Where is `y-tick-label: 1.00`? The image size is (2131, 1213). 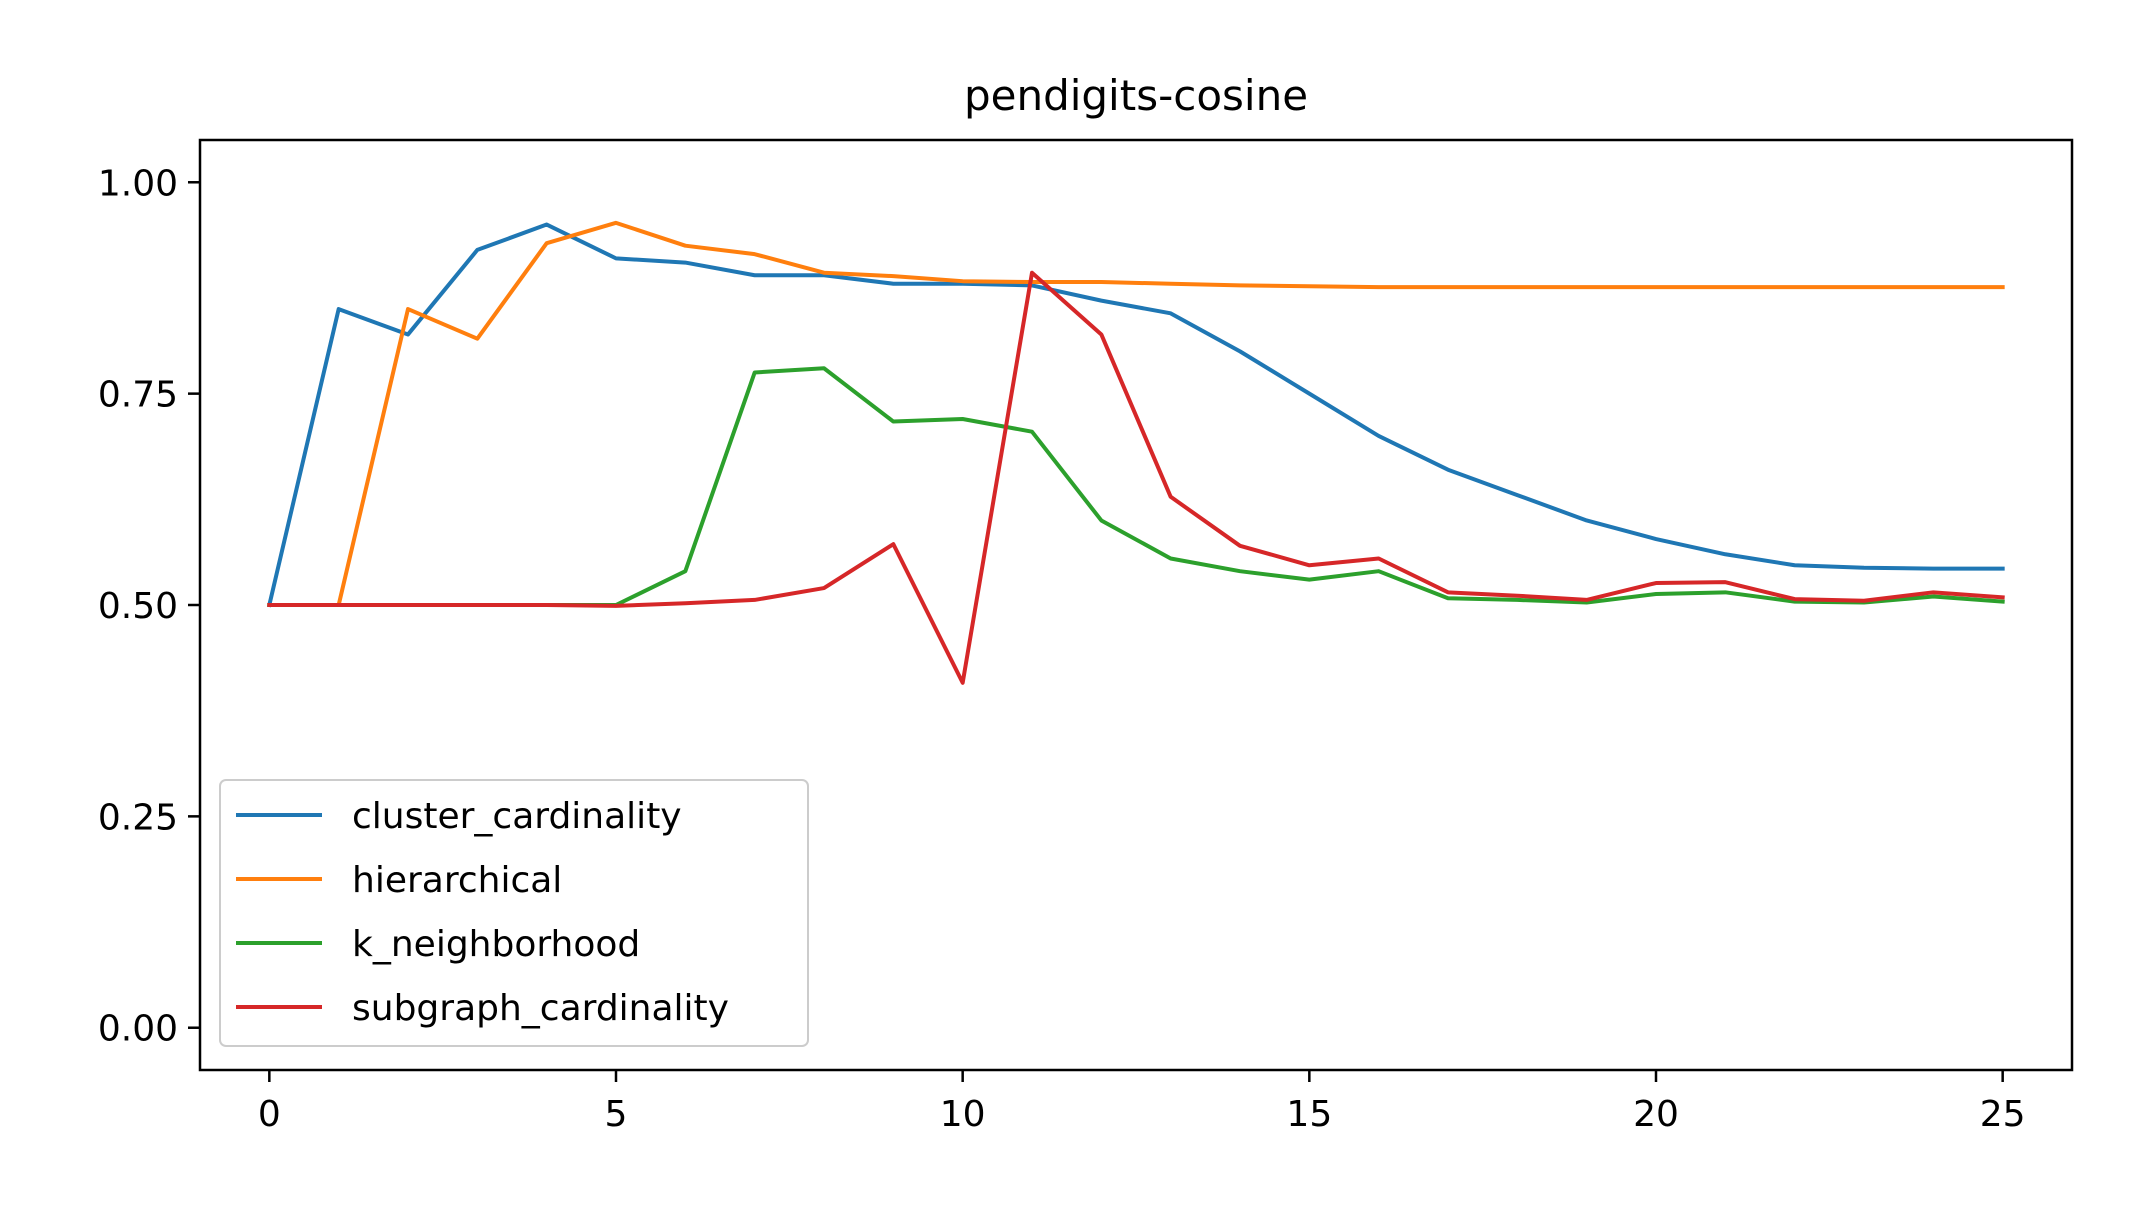
y-tick-label: 1.00 is located at coordinates (138, 183).